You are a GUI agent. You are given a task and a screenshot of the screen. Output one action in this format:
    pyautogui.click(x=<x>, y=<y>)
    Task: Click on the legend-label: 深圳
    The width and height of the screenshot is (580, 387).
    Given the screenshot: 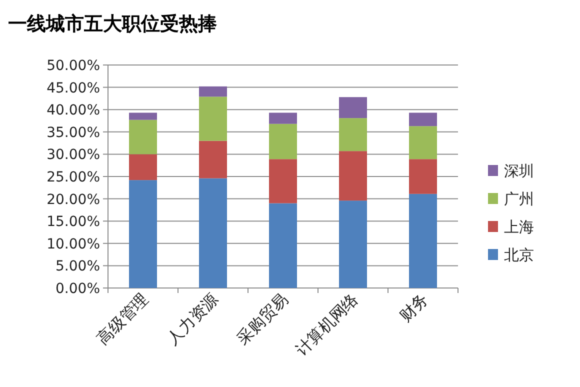 What is the action you would take?
    pyautogui.click(x=519, y=171)
    